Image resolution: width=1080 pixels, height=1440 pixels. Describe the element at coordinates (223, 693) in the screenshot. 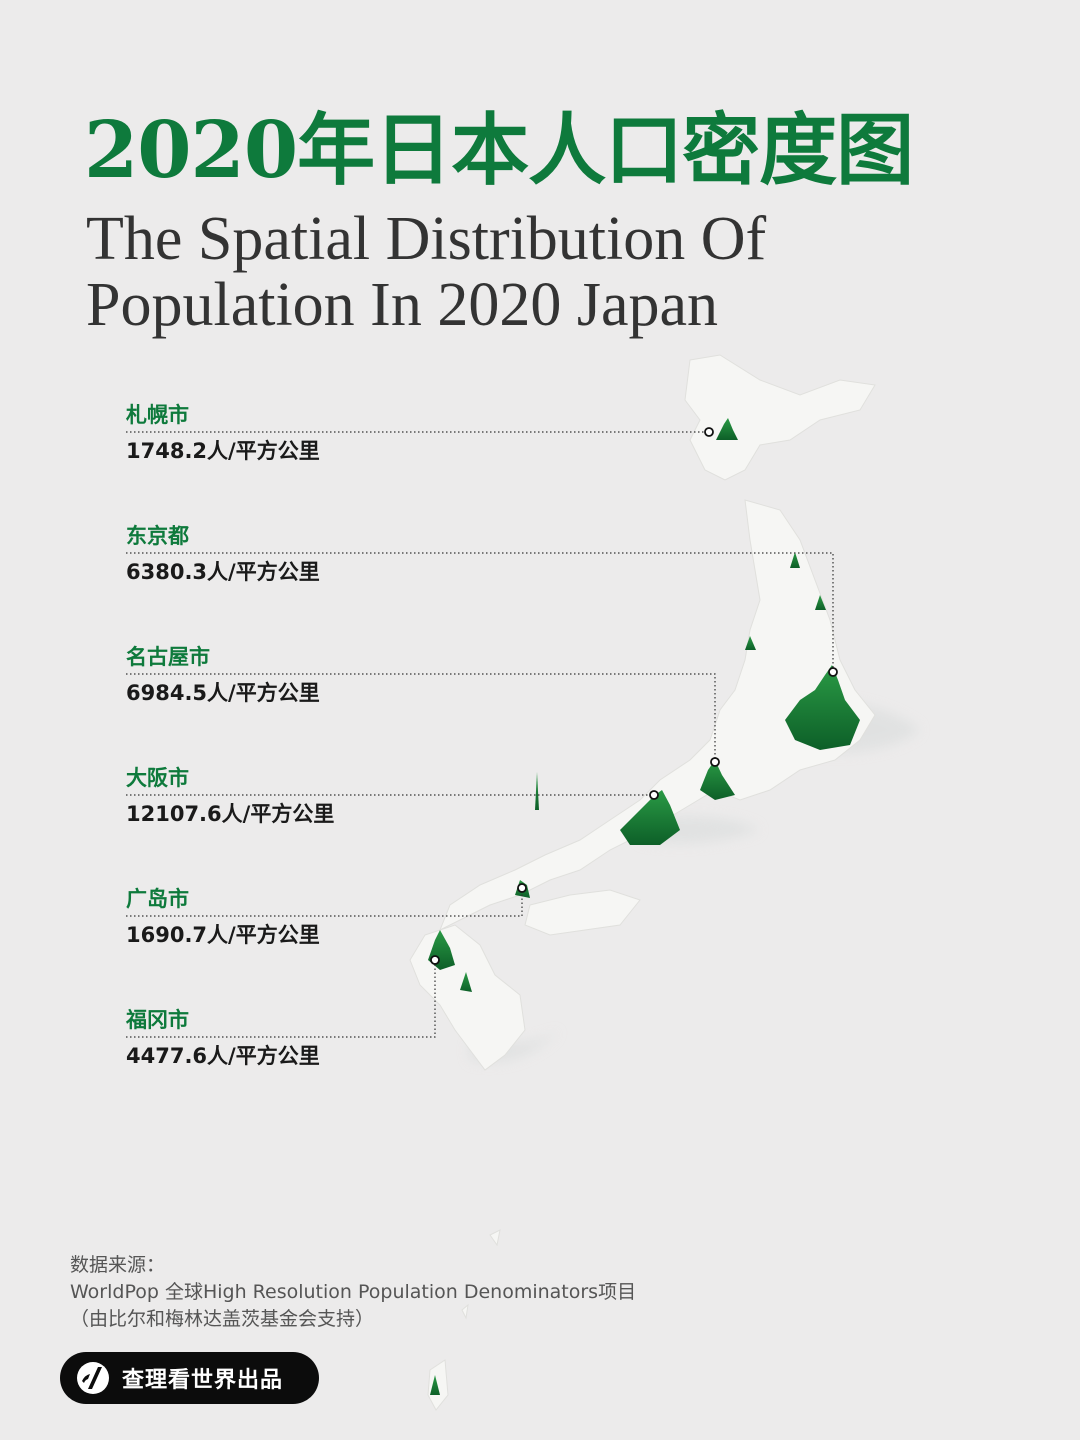

I see `city-density: 6984.5人/平方公里` at that location.